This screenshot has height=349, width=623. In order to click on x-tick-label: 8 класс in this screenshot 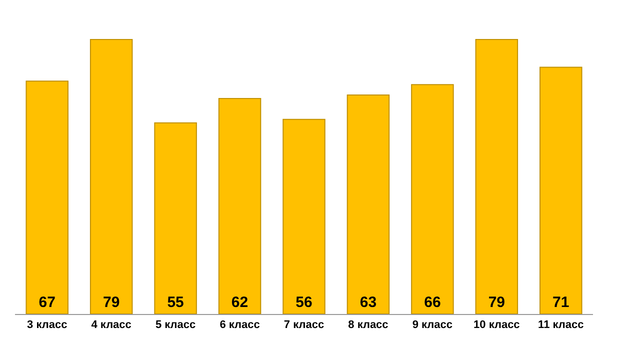, I will do `click(368, 325)`.